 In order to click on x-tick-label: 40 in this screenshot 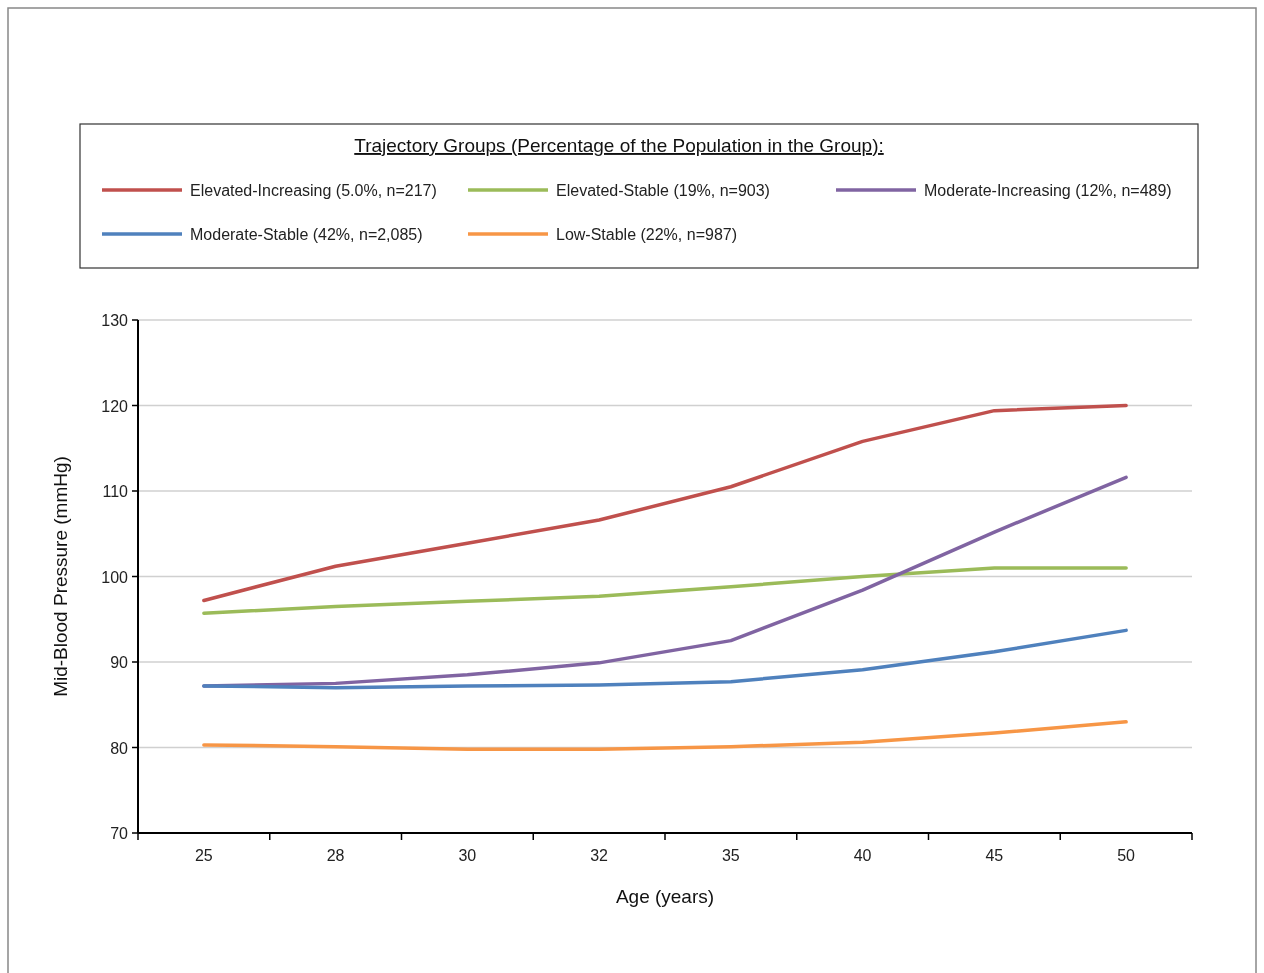, I will do `click(862, 855)`.